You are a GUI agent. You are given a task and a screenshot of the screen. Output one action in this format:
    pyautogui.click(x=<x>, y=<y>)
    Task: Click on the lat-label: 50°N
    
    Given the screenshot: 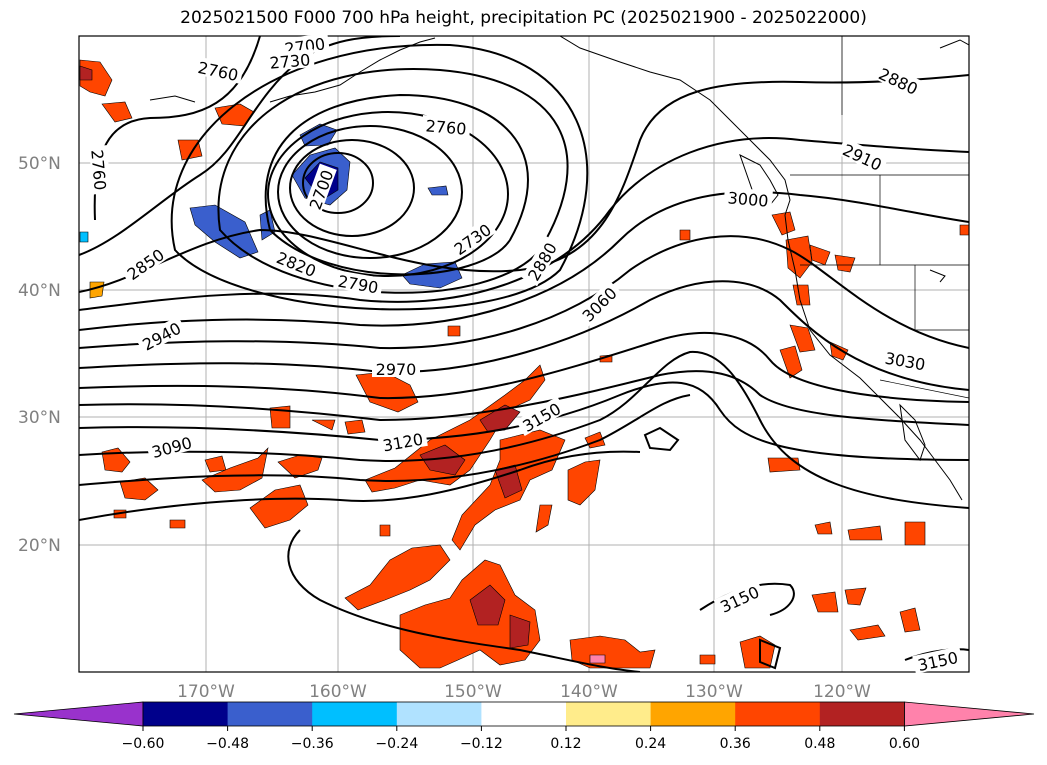 What is the action you would take?
    pyautogui.click(x=39, y=164)
    